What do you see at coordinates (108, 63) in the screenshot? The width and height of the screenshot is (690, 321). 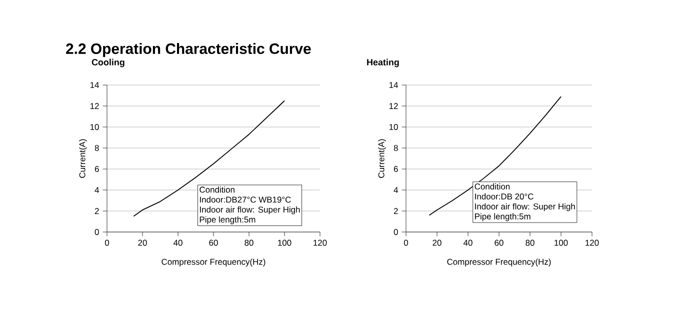 I see `chart-subtitle: Cooling` at bounding box center [108, 63].